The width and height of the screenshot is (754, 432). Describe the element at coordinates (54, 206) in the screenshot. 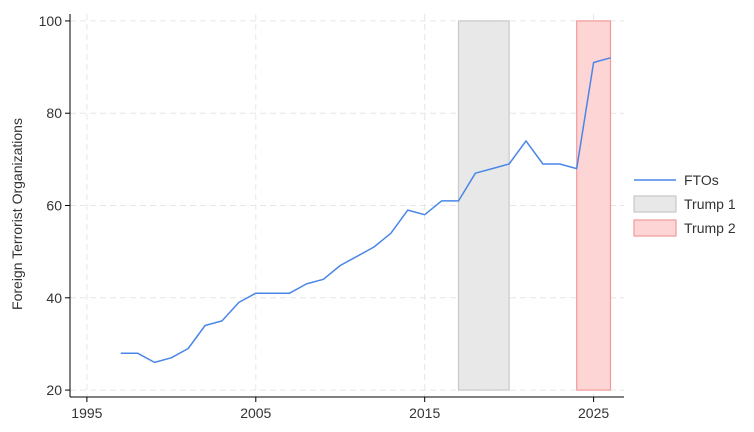

I see `y-tick-label: 60` at that location.